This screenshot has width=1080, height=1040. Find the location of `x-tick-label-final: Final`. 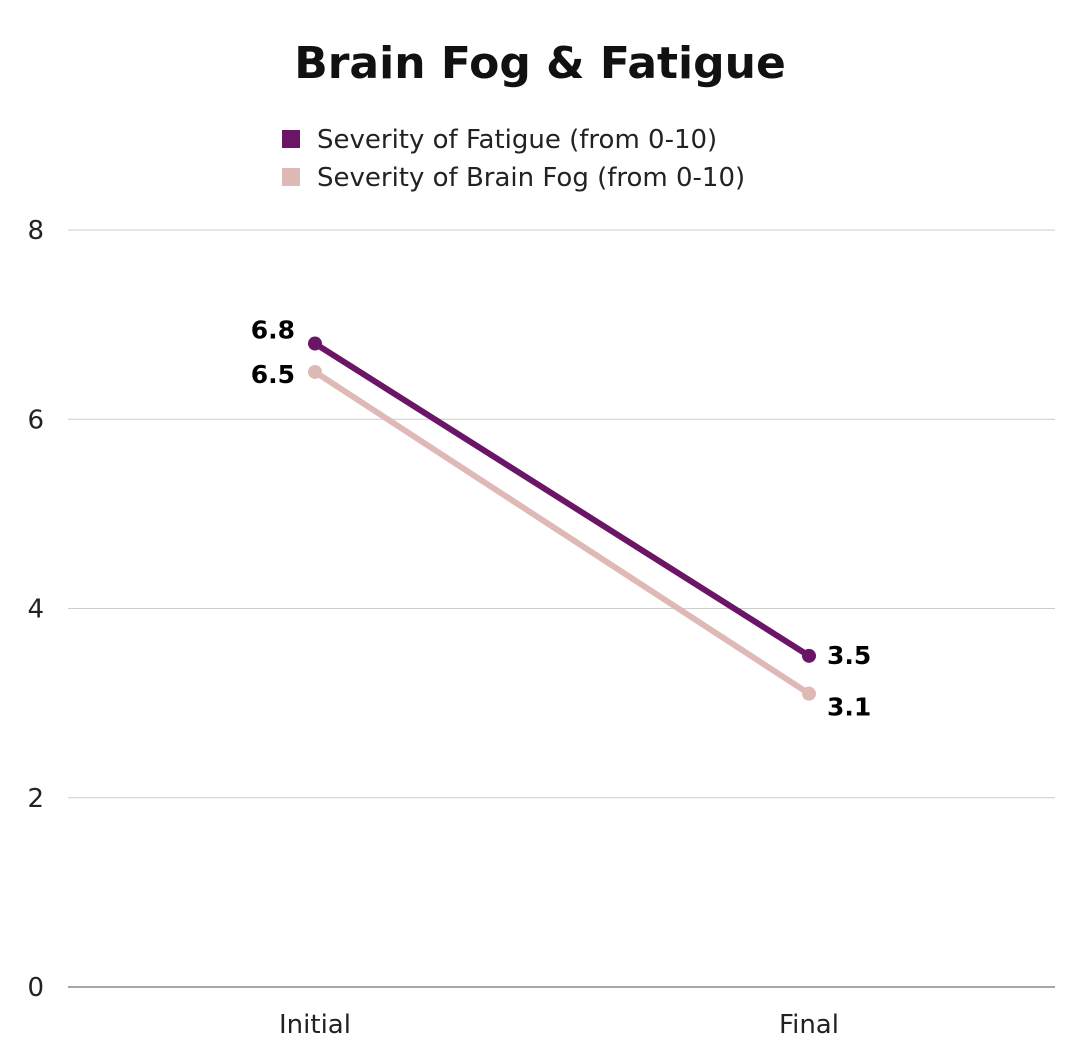

x-tick-label-final: Final is located at coordinates (809, 1025).